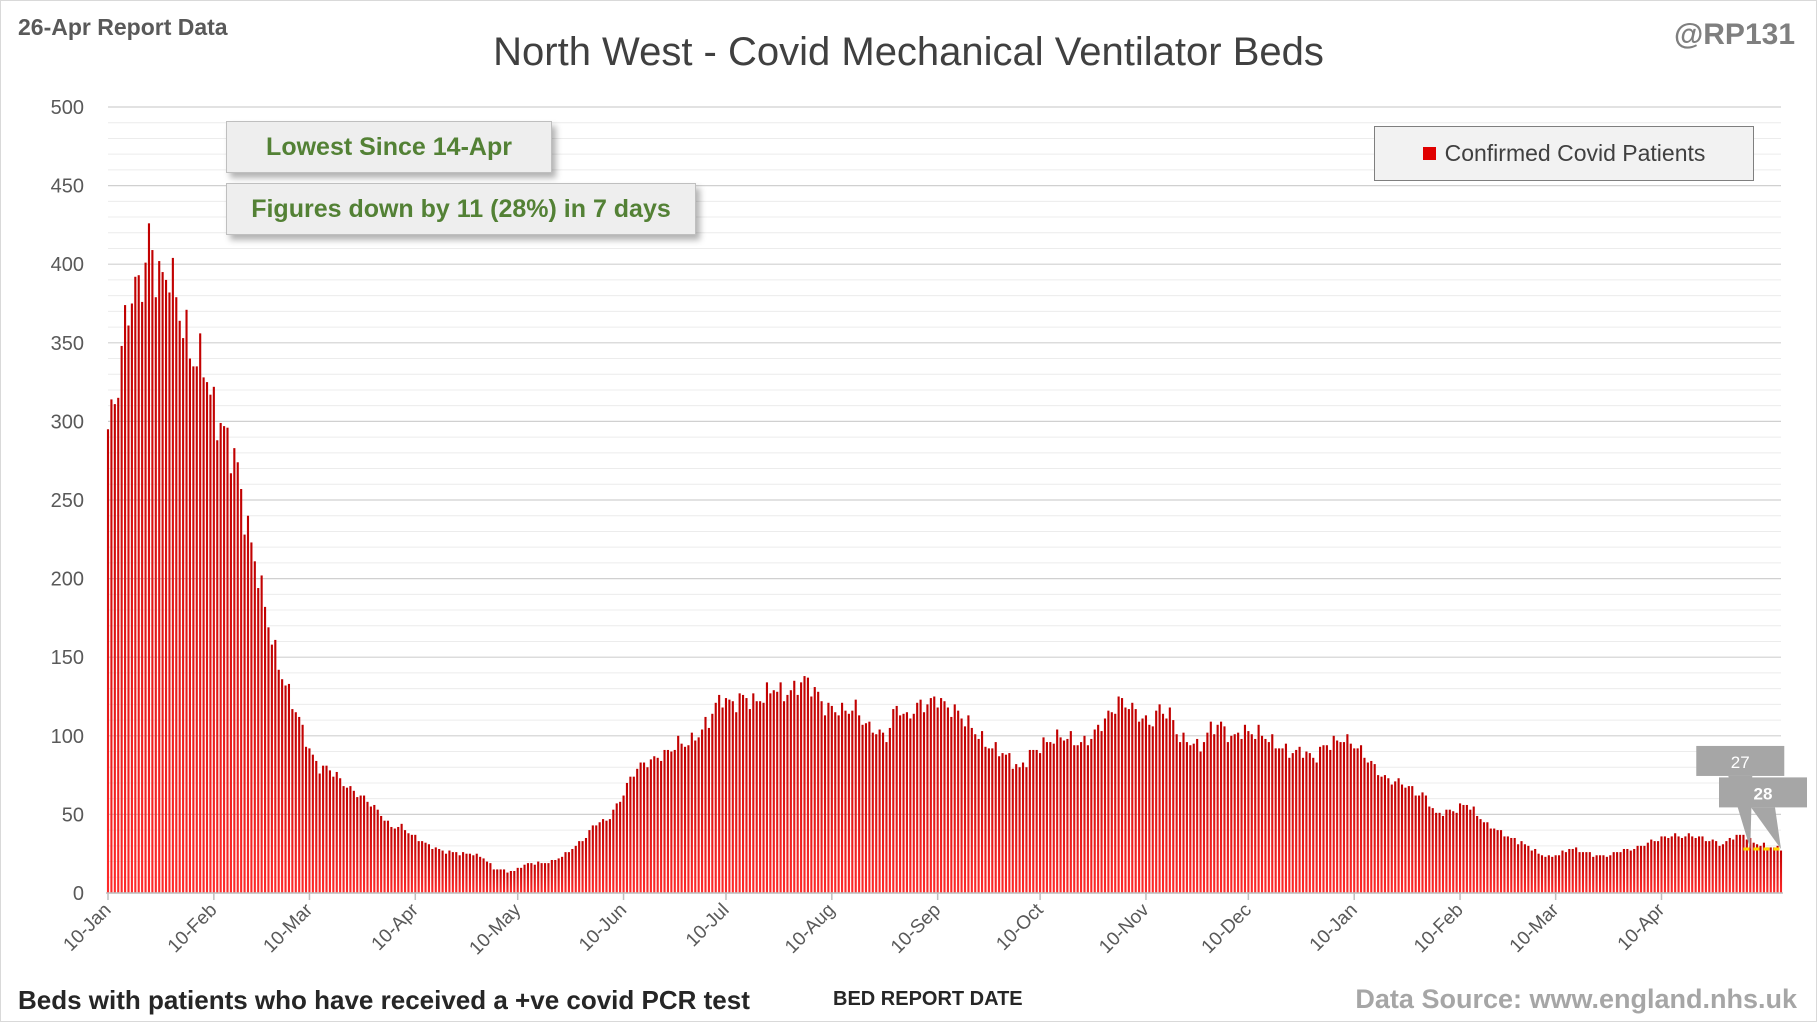  What do you see at coordinates (1763, 813) in the screenshot?
I see `latest-value-callout: 28` at bounding box center [1763, 813].